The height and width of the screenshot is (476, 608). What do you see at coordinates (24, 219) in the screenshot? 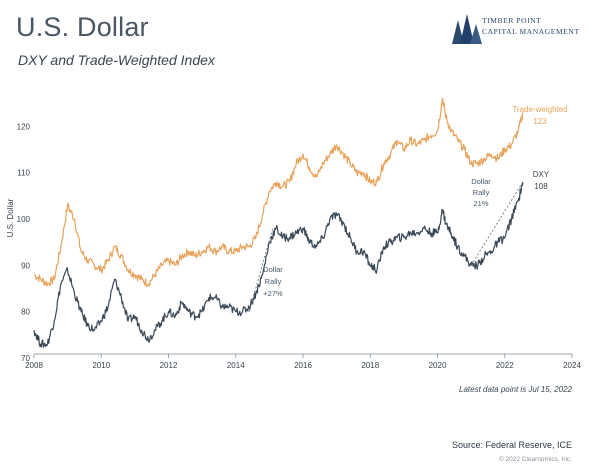
I see `y-tick-label: 100` at bounding box center [24, 219].